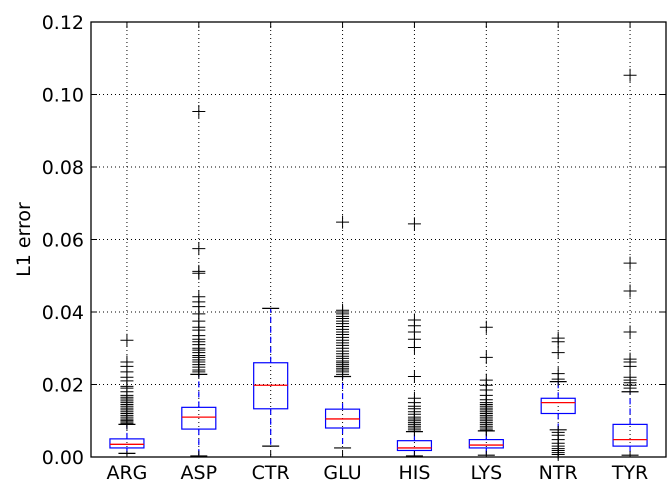 The image size is (668, 483). Describe the element at coordinates (486, 388) in the screenshot. I see `box-lys` at that location.